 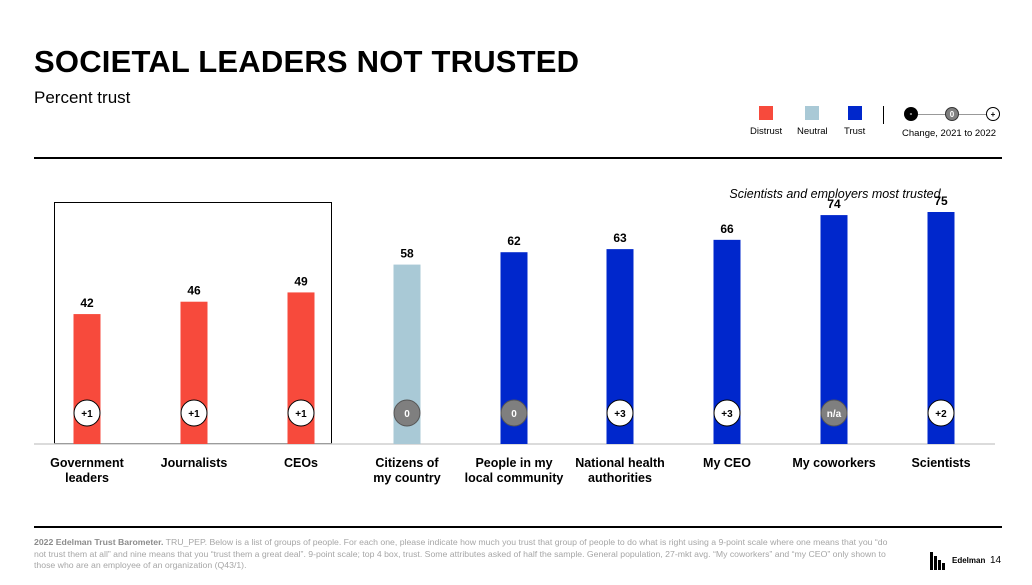 I want to click on data-label: 63, so click(x=620, y=238).